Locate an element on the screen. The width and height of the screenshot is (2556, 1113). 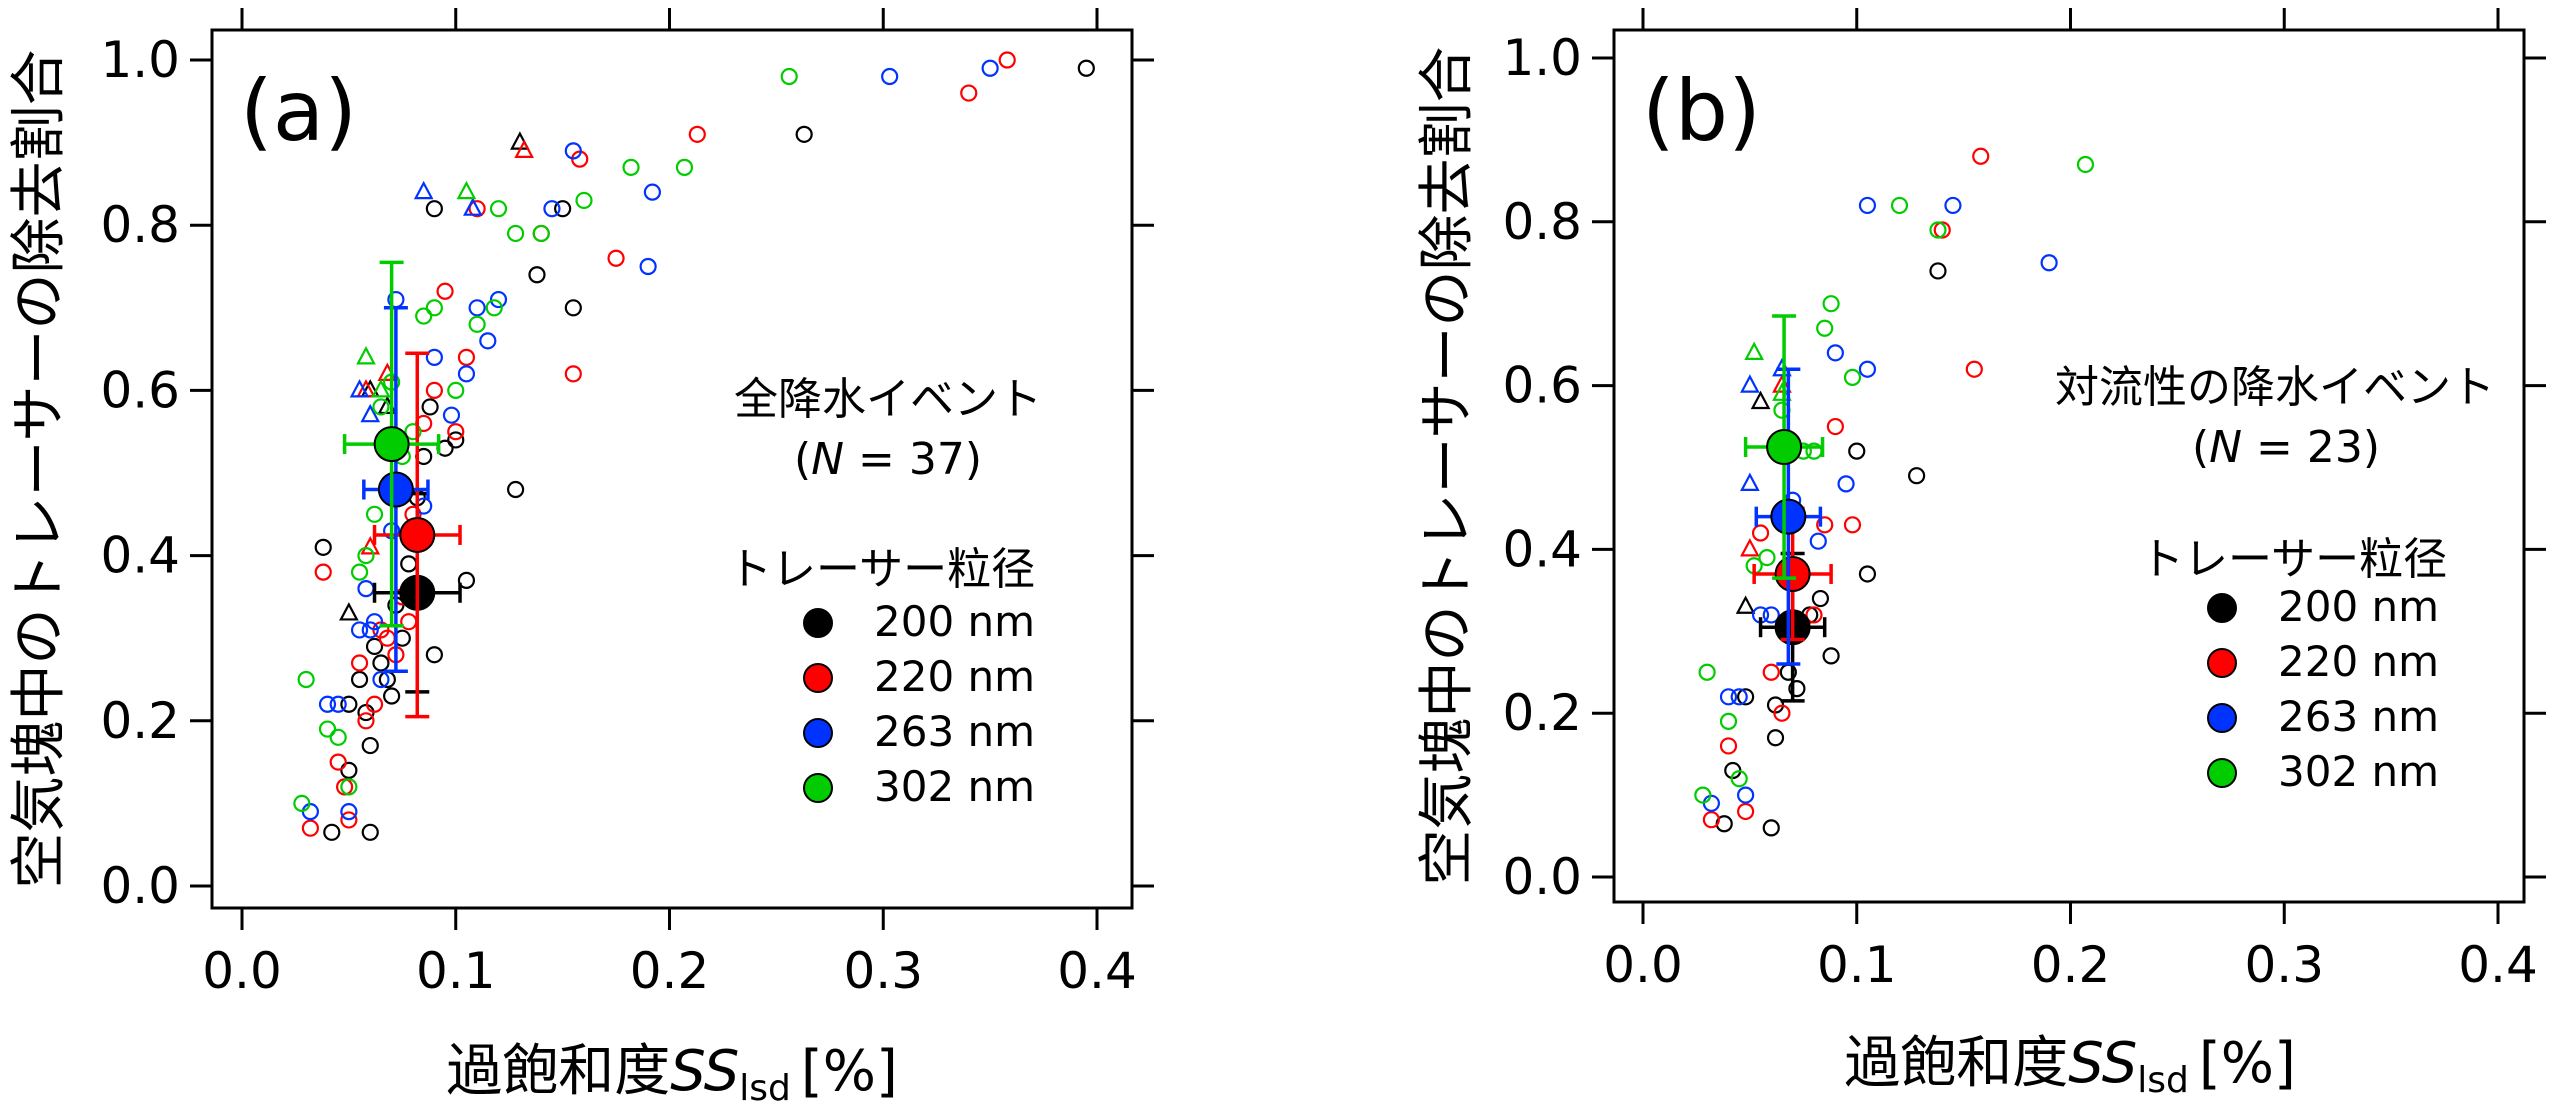
legend-b: 200 nm 220 nm 263 nm 302 nm is located at coordinates (2323, 689).